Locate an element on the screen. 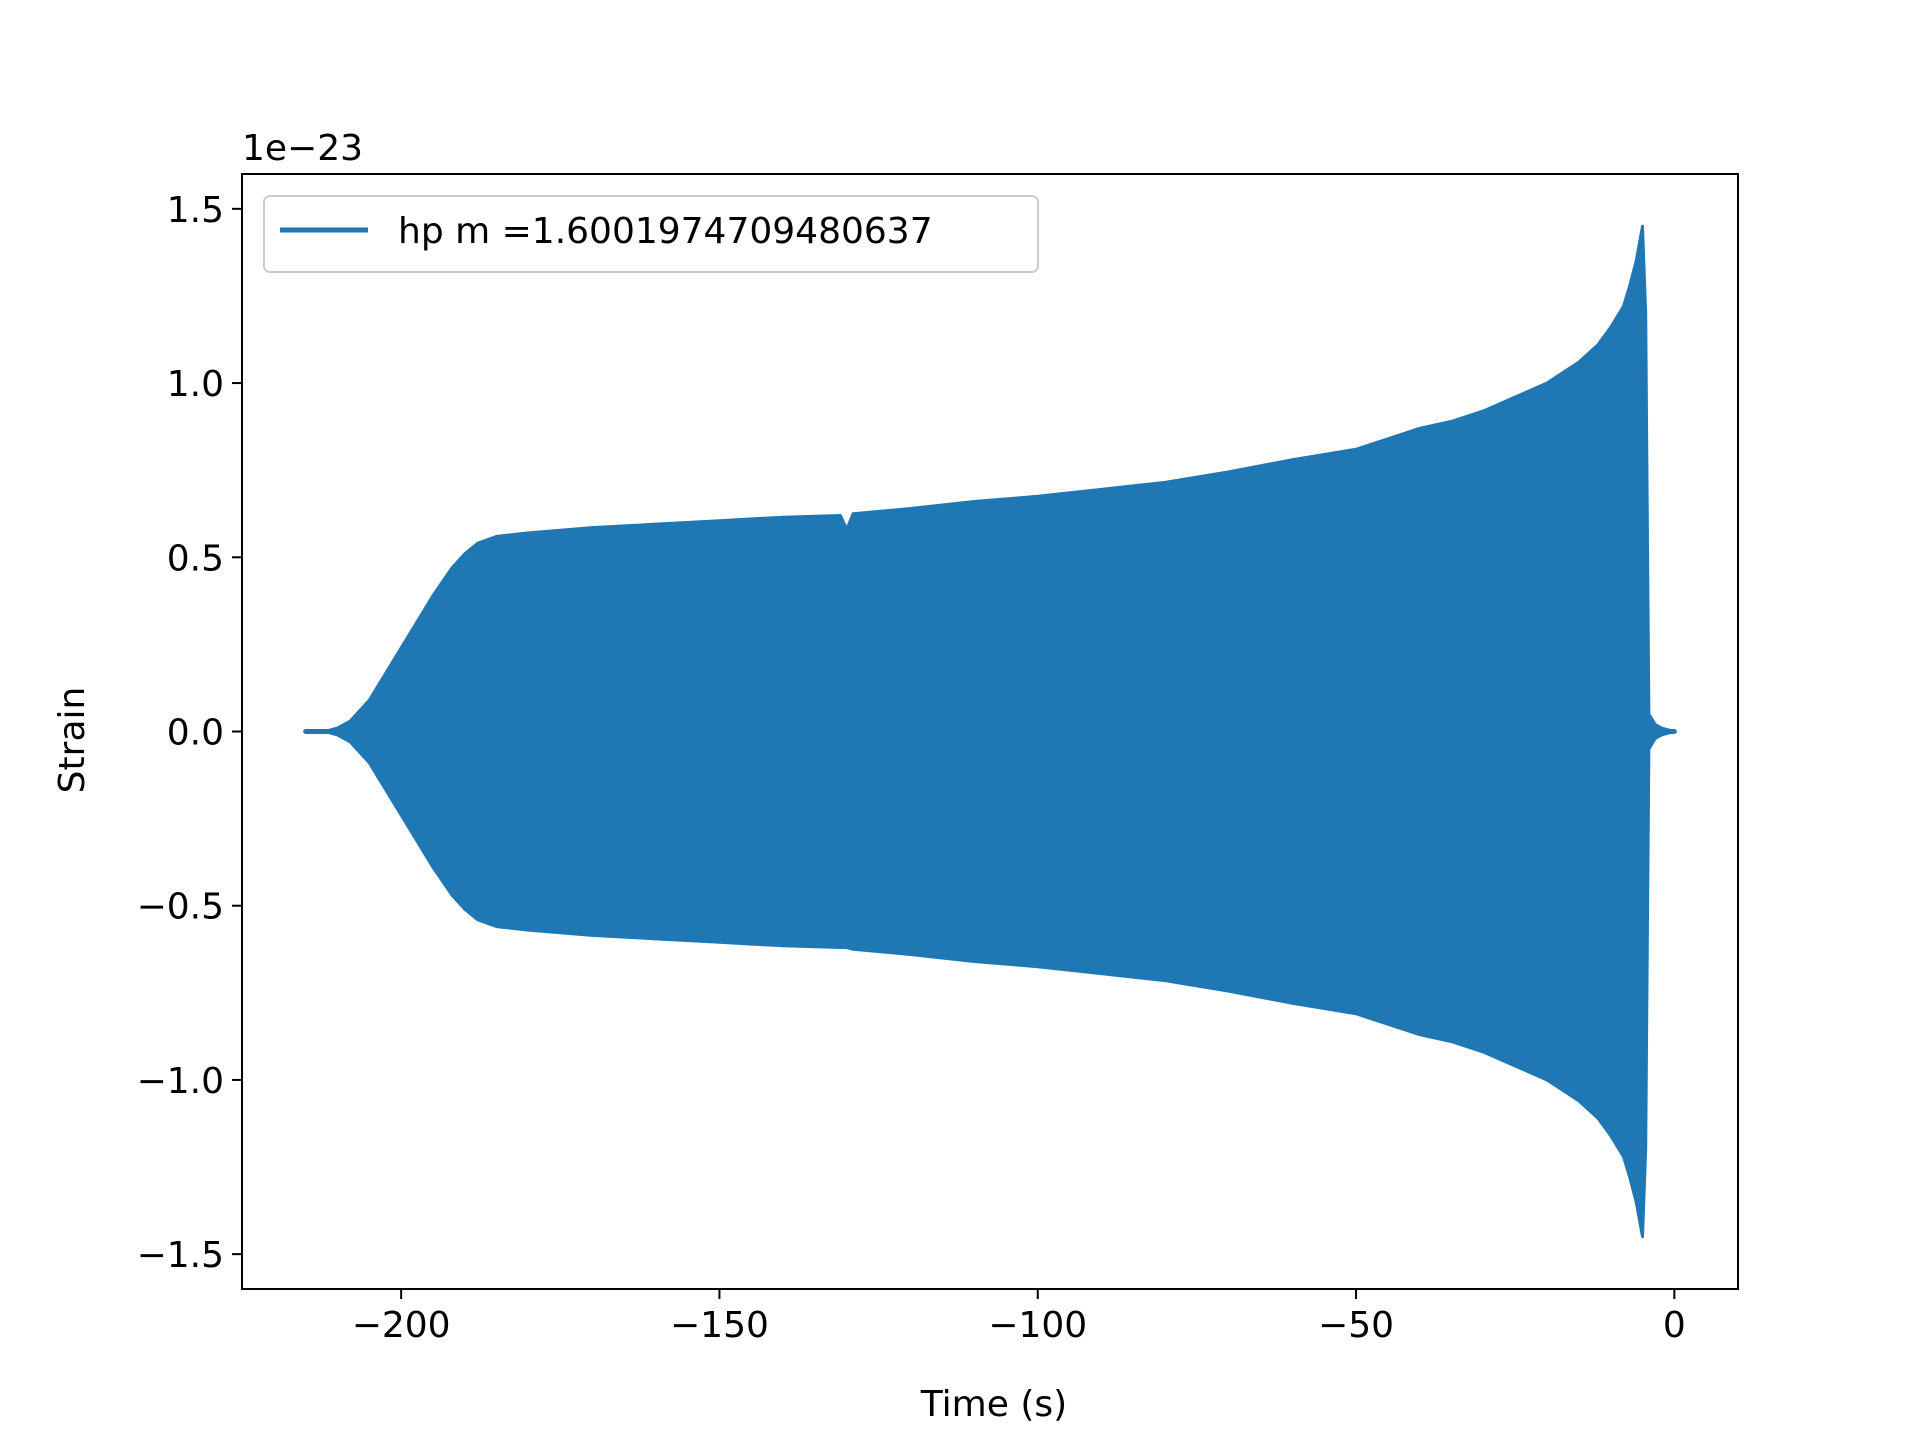 The width and height of the screenshot is (1920, 1444). legend-label: hp m =1.6001974709480637 is located at coordinates (665, 231).